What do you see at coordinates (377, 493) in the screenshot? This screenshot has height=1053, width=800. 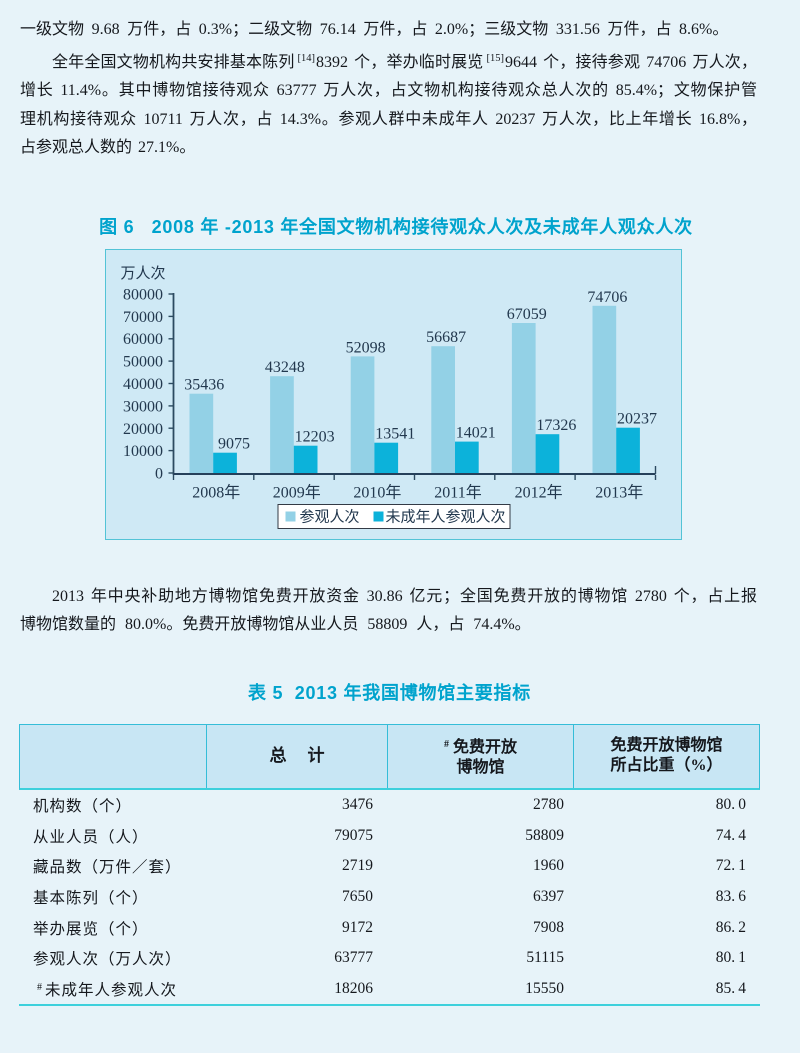 I see `svg-text: 2010年` at bounding box center [377, 493].